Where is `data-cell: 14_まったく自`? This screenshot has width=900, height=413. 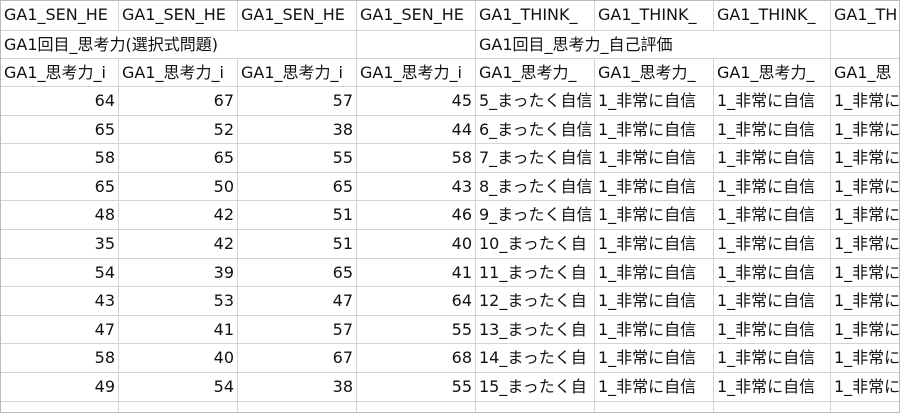
data-cell: 14_まったく自 is located at coordinates (535, 358).